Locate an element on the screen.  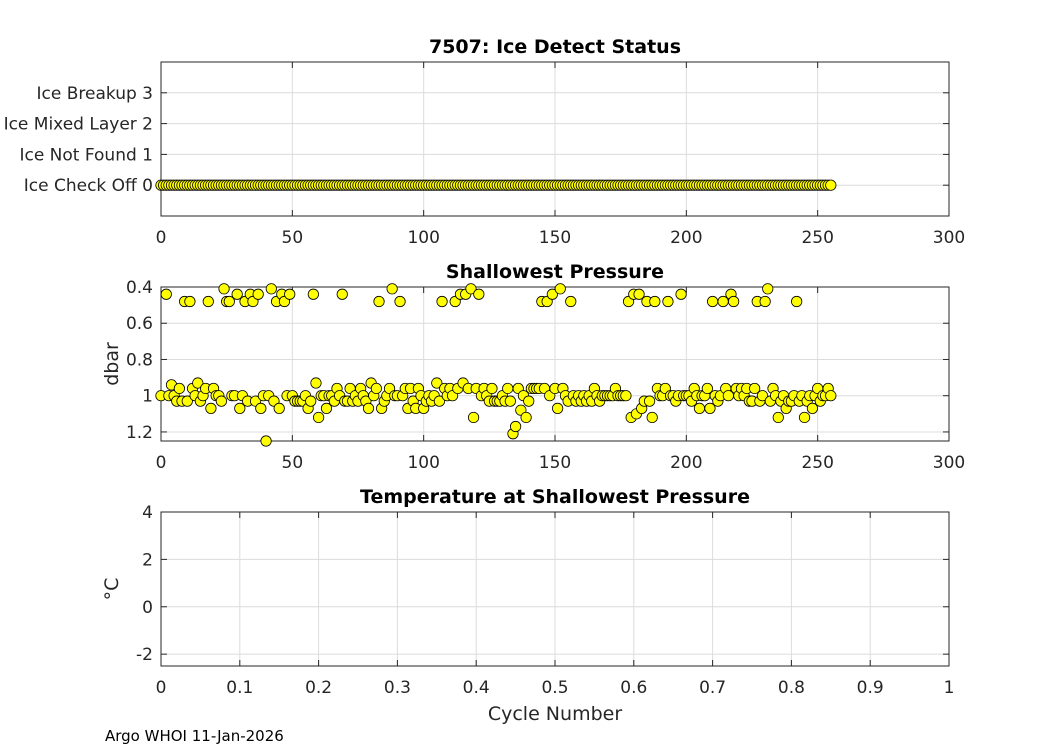
y-tick-label: 0 is located at coordinates (147, 608).